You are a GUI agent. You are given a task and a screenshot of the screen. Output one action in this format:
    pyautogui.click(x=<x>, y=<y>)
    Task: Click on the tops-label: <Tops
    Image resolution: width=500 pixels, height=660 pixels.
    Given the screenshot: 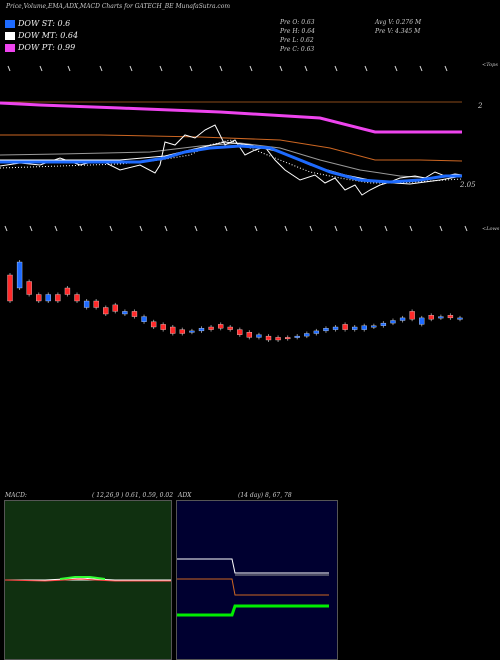 What is the action you would take?
    pyautogui.click(x=490, y=65)
    